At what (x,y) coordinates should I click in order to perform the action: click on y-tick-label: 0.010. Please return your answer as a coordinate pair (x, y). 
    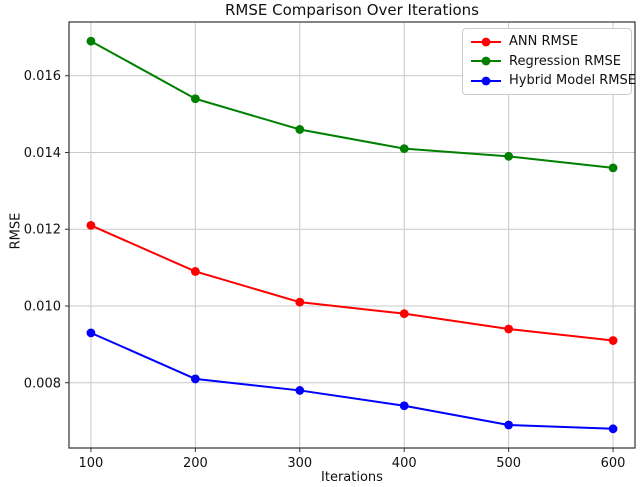
    Looking at the image, I should click on (42, 307).